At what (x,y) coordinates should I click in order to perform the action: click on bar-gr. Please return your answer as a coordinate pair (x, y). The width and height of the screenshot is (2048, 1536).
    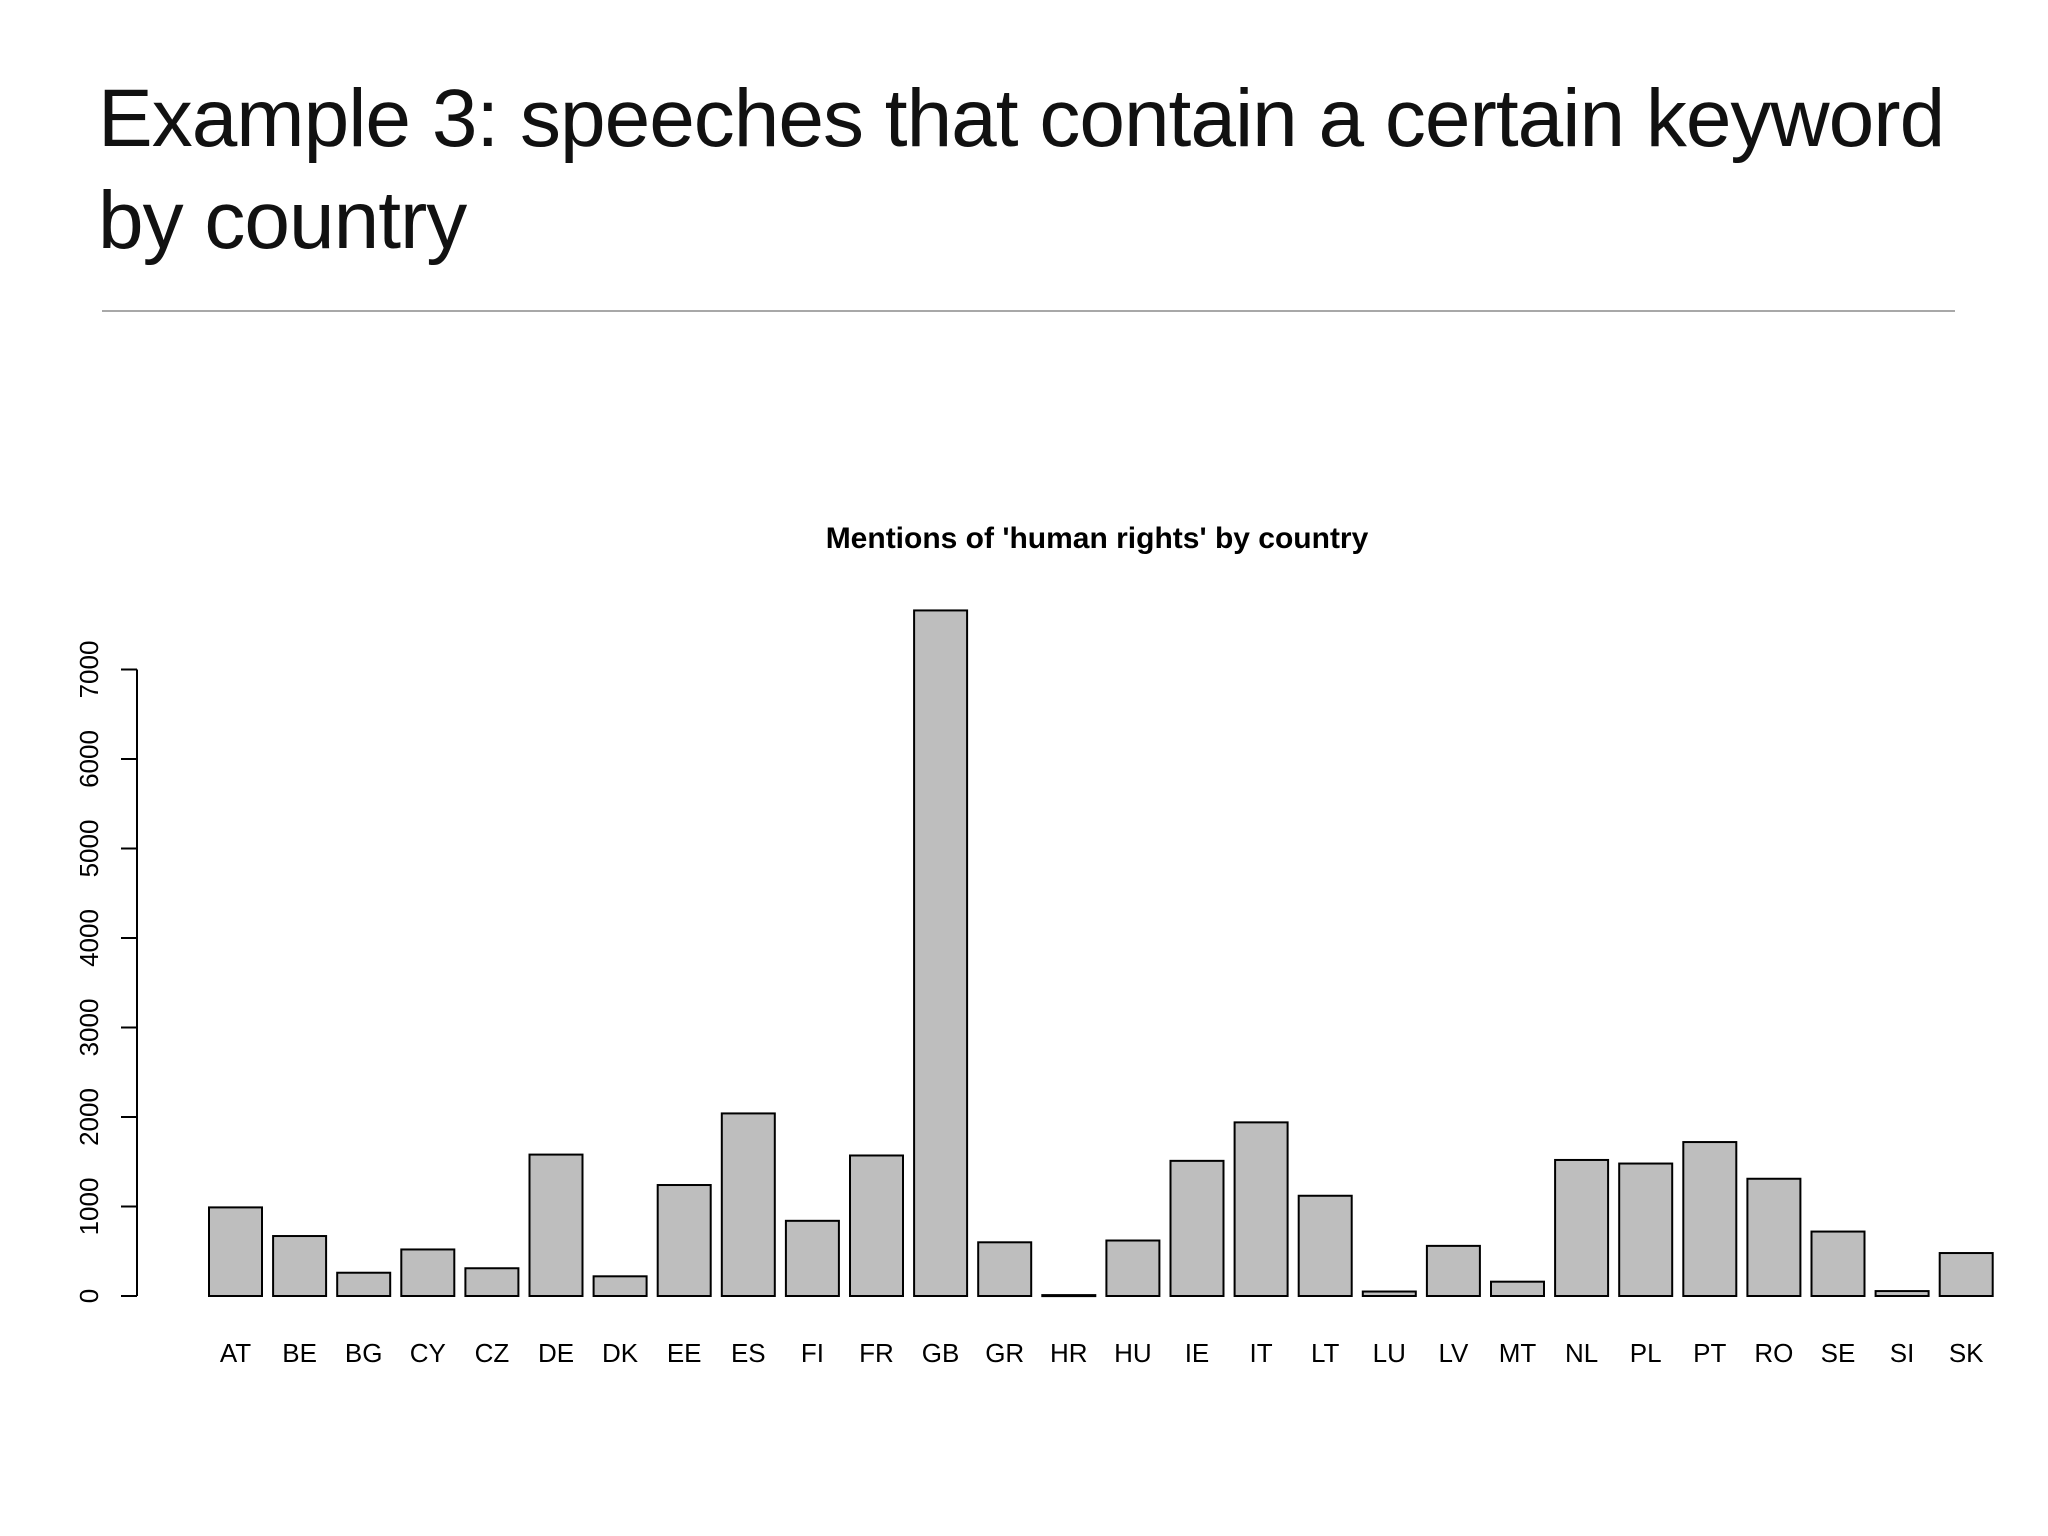
    Looking at the image, I should click on (1005, 1269).